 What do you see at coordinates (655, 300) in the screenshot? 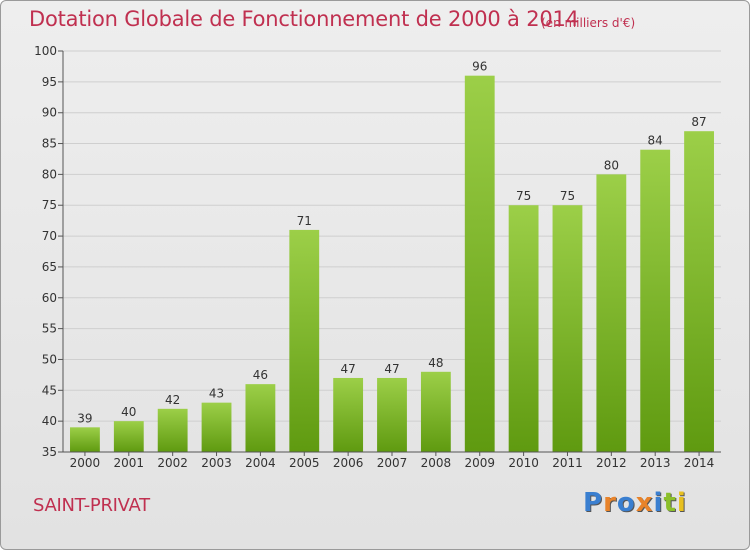
I see `bar-2013` at bounding box center [655, 300].